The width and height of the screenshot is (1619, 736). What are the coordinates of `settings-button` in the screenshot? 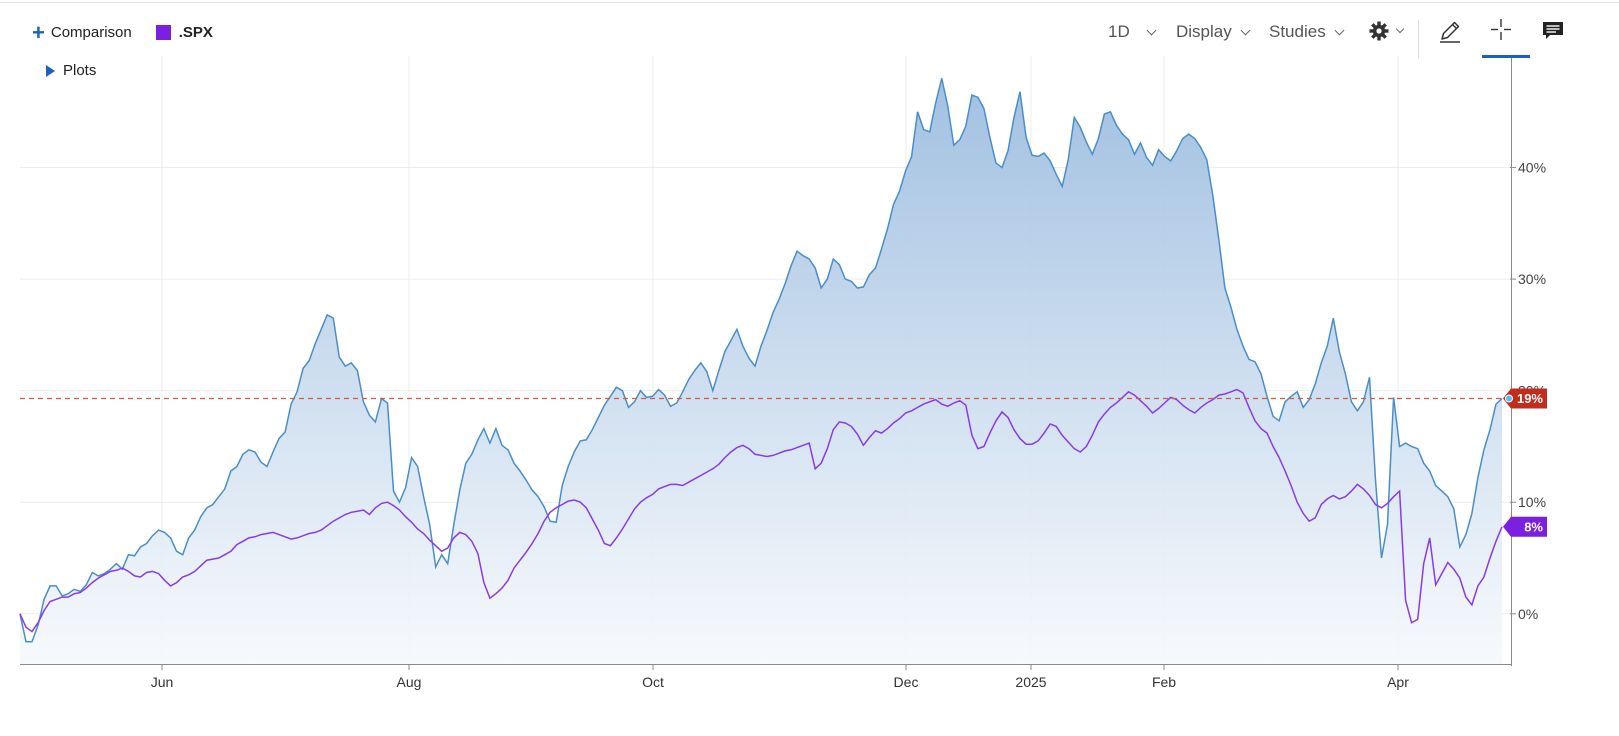 It's located at (1386, 31).